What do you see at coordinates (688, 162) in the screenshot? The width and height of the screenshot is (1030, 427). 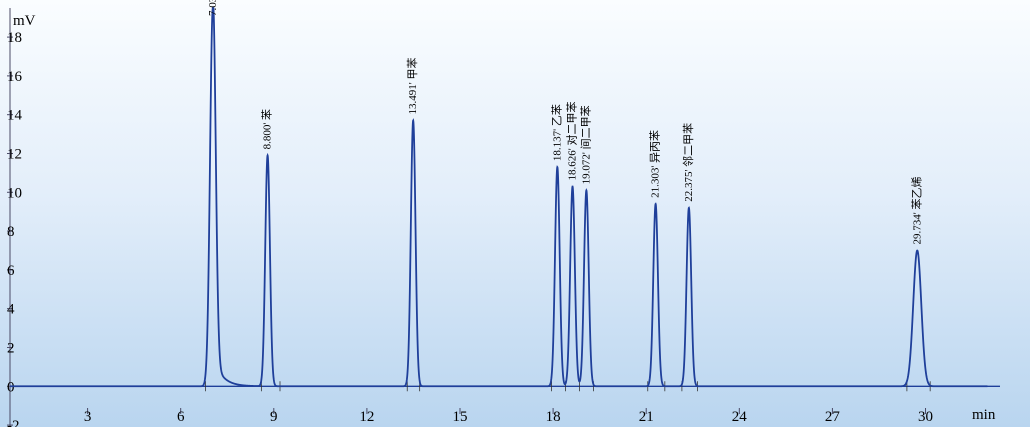 I see `peak-label: 22.375' 邻二甲苯` at bounding box center [688, 162].